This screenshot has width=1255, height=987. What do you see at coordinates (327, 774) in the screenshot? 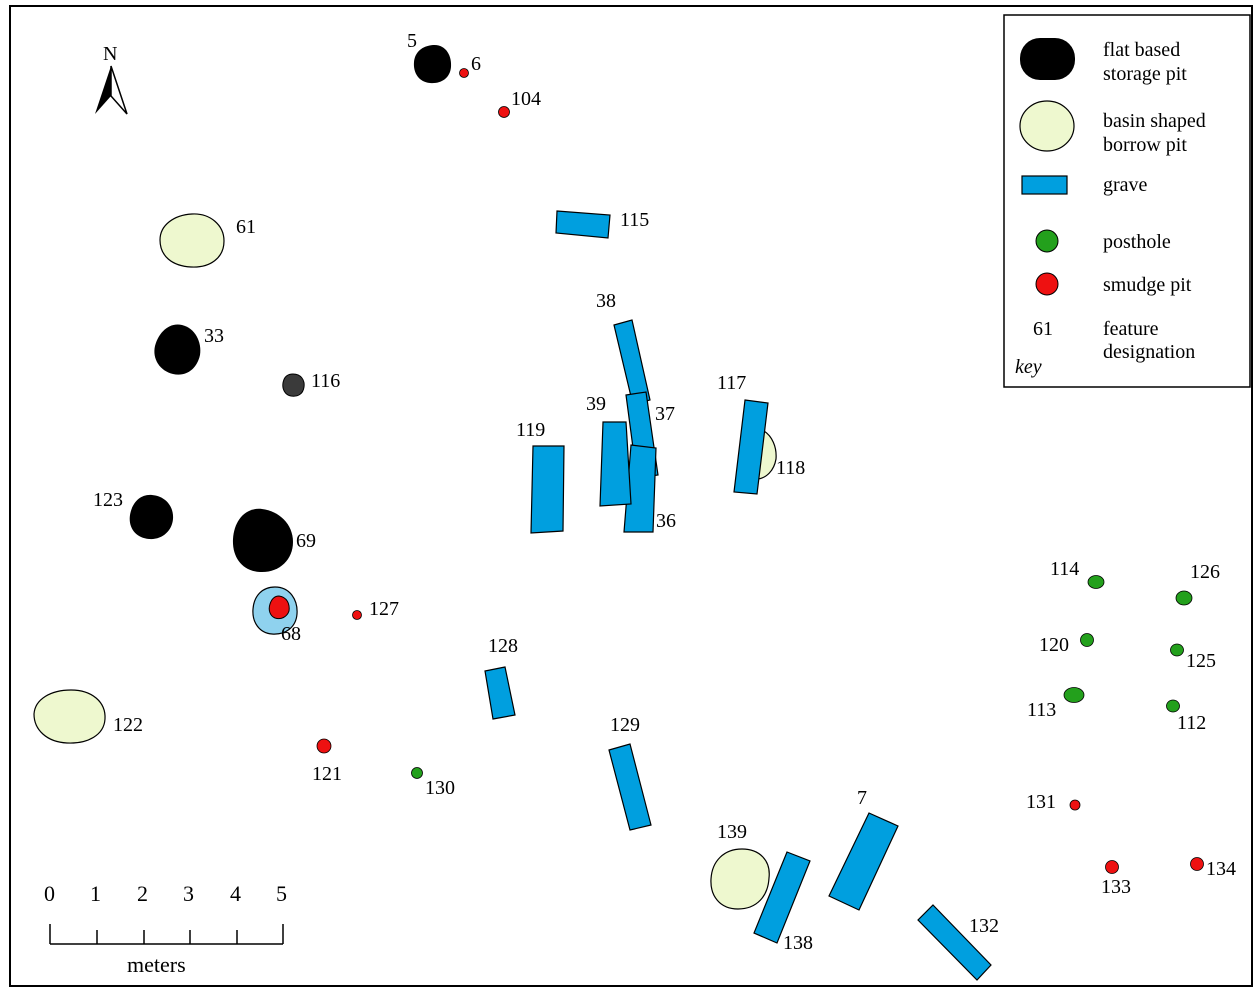
I see `feature-label: 121` at bounding box center [327, 774].